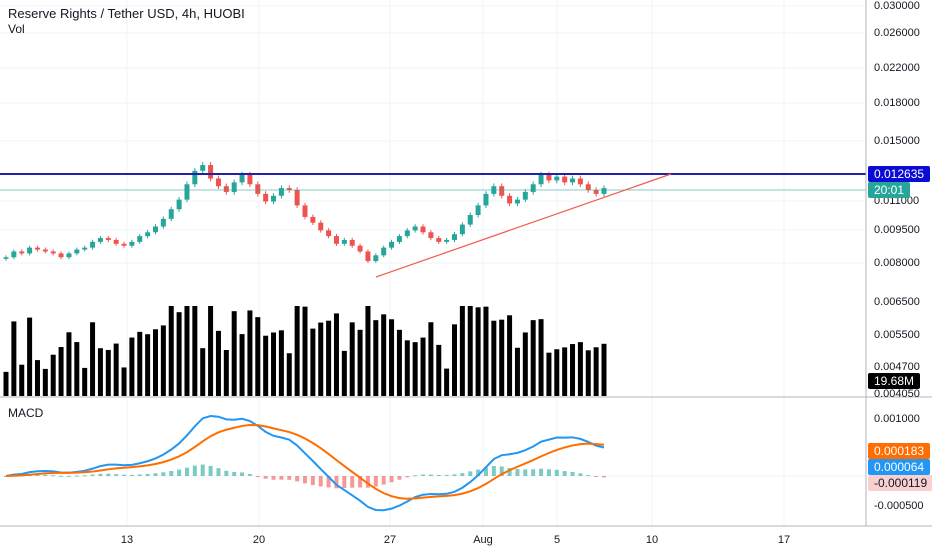 This screenshot has height=550, width=932. What do you see at coordinates (899, 506) in the screenshot?
I see `macd-tick: -0.000500` at bounding box center [899, 506].